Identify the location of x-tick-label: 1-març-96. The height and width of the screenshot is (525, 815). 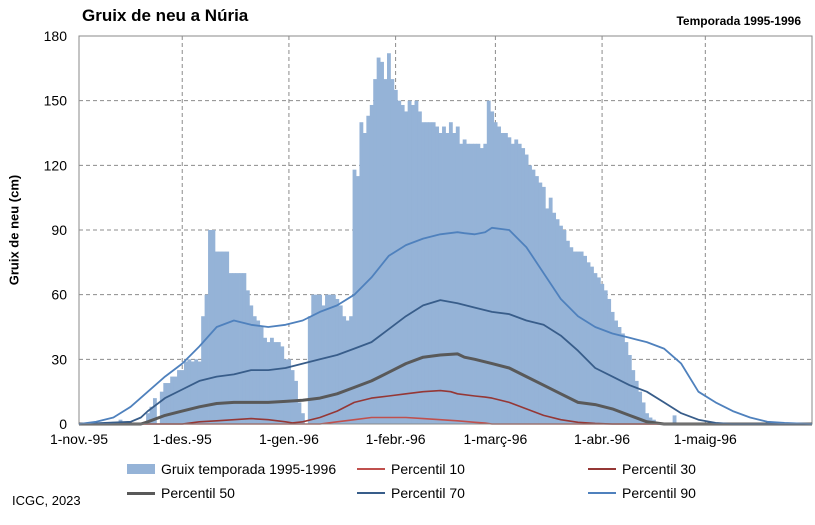
(496, 439).